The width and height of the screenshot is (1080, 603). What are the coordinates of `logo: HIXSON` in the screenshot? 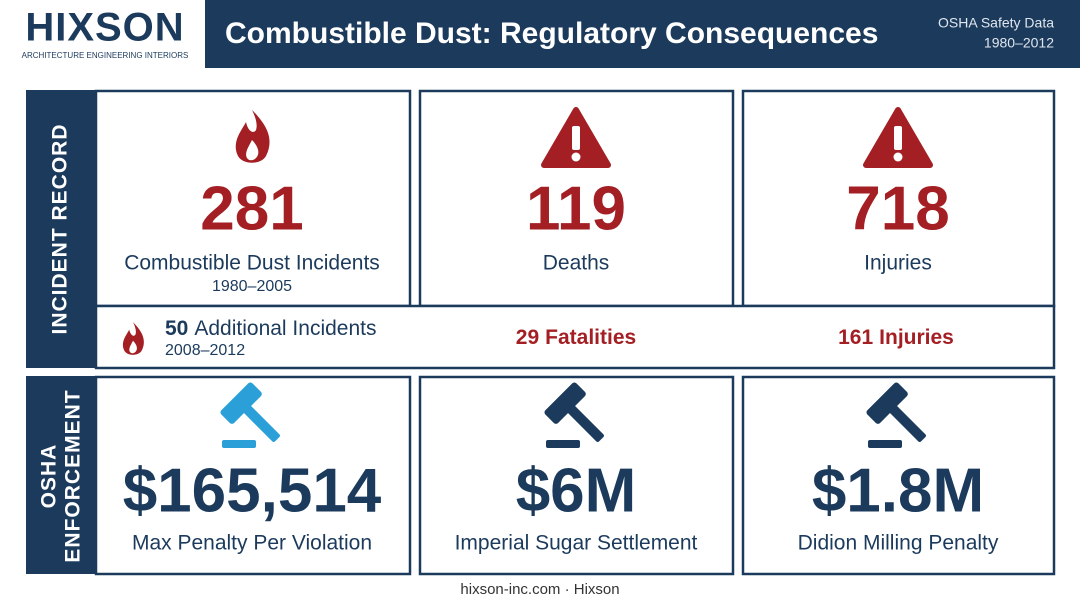 It's located at (104, 28).